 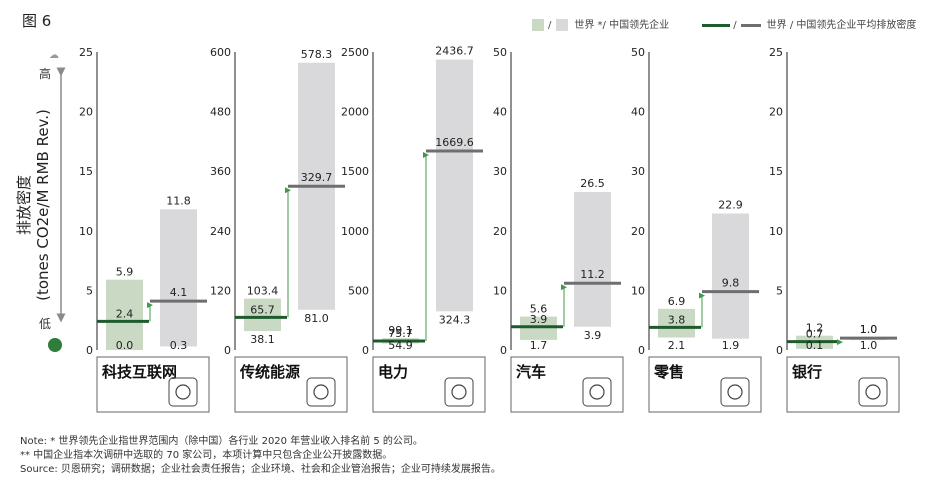 What do you see at coordinates (153, 384) in the screenshot?
I see `panel-1-sector-box` at bounding box center [153, 384].